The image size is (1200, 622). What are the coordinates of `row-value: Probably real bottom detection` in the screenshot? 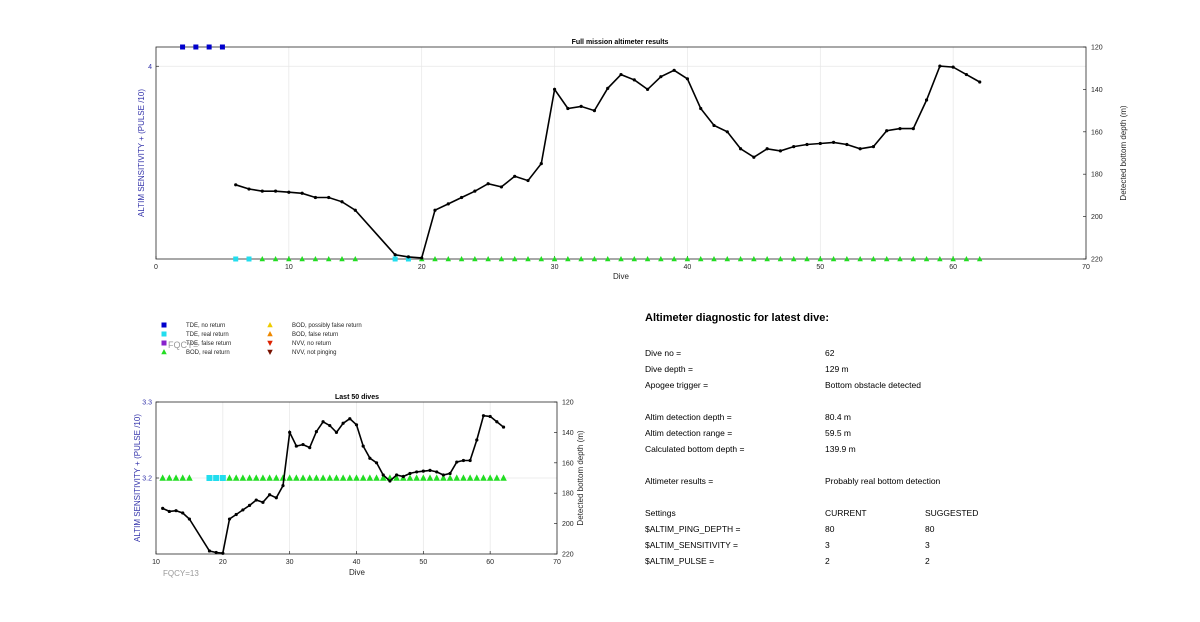 It's located at (883, 481).